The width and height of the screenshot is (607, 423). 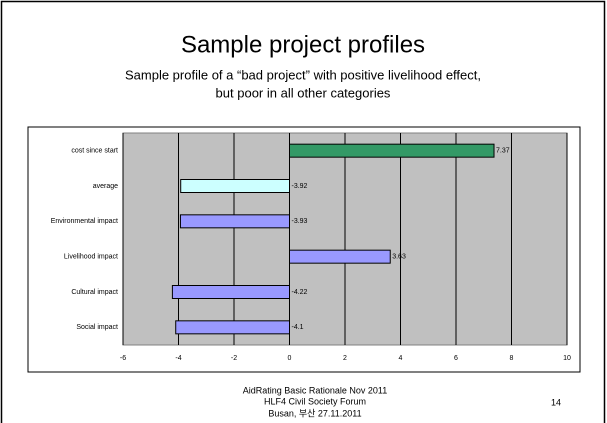 I want to click on x-tick-label: -2, so click(x=234, y=358).